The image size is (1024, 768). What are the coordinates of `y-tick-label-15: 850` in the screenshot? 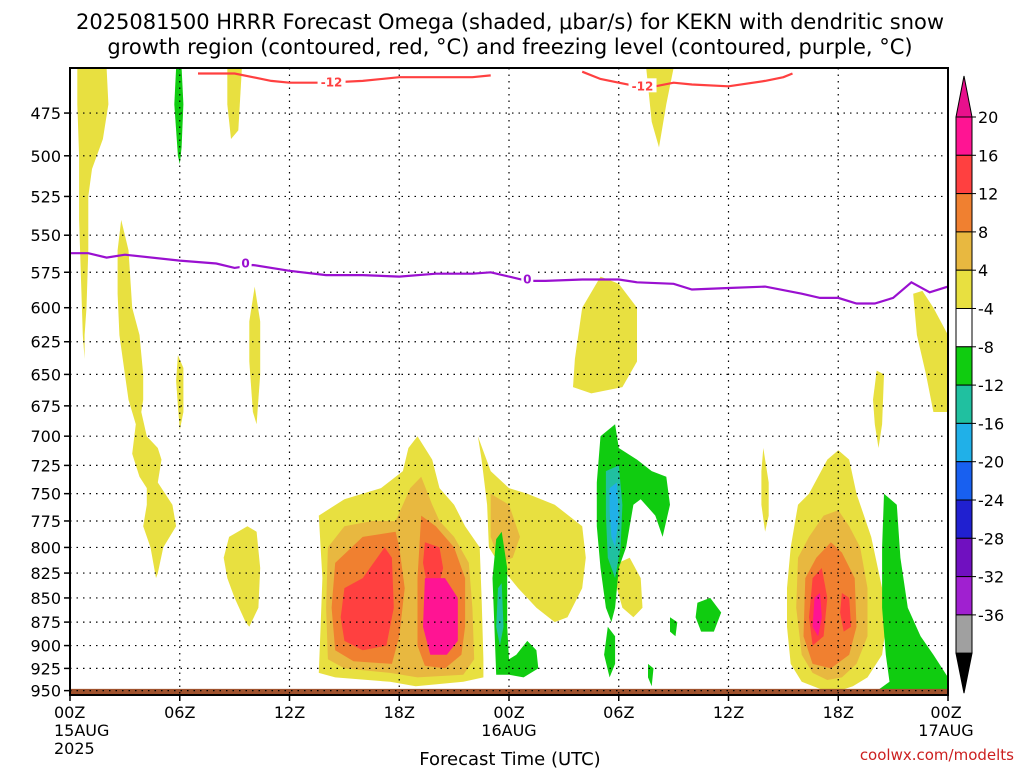 It's located at (45, 598).